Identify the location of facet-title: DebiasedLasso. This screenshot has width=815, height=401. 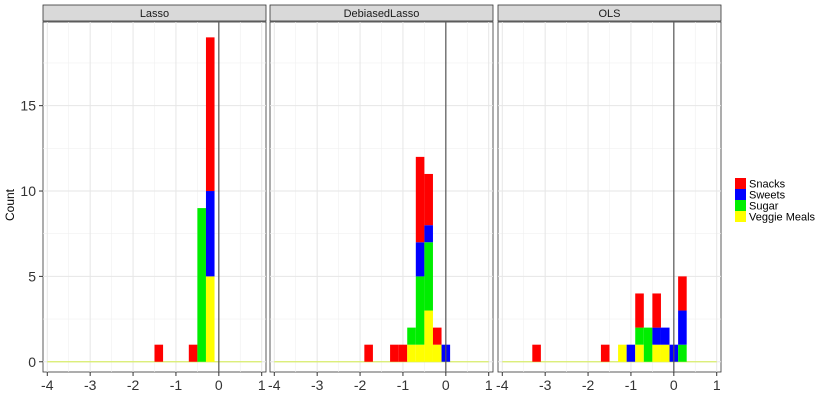
(382, 14).